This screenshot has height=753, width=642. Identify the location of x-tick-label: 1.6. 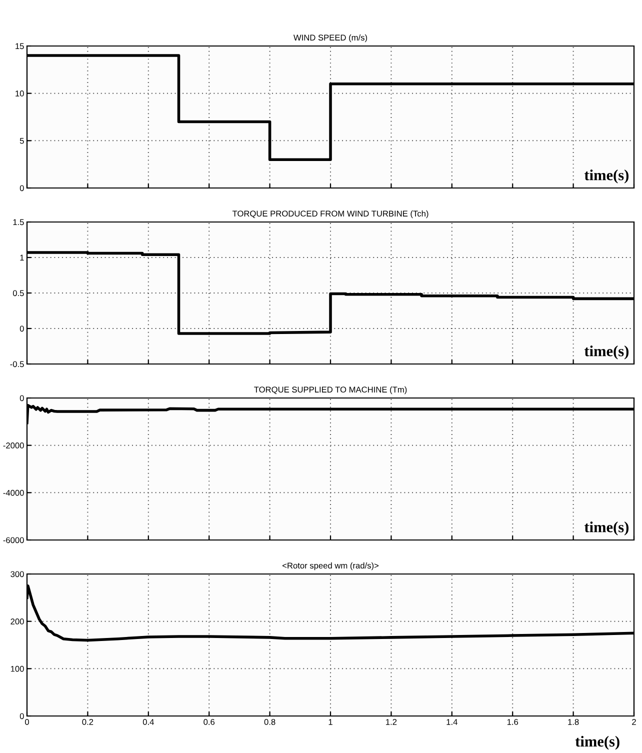
(512, 722).